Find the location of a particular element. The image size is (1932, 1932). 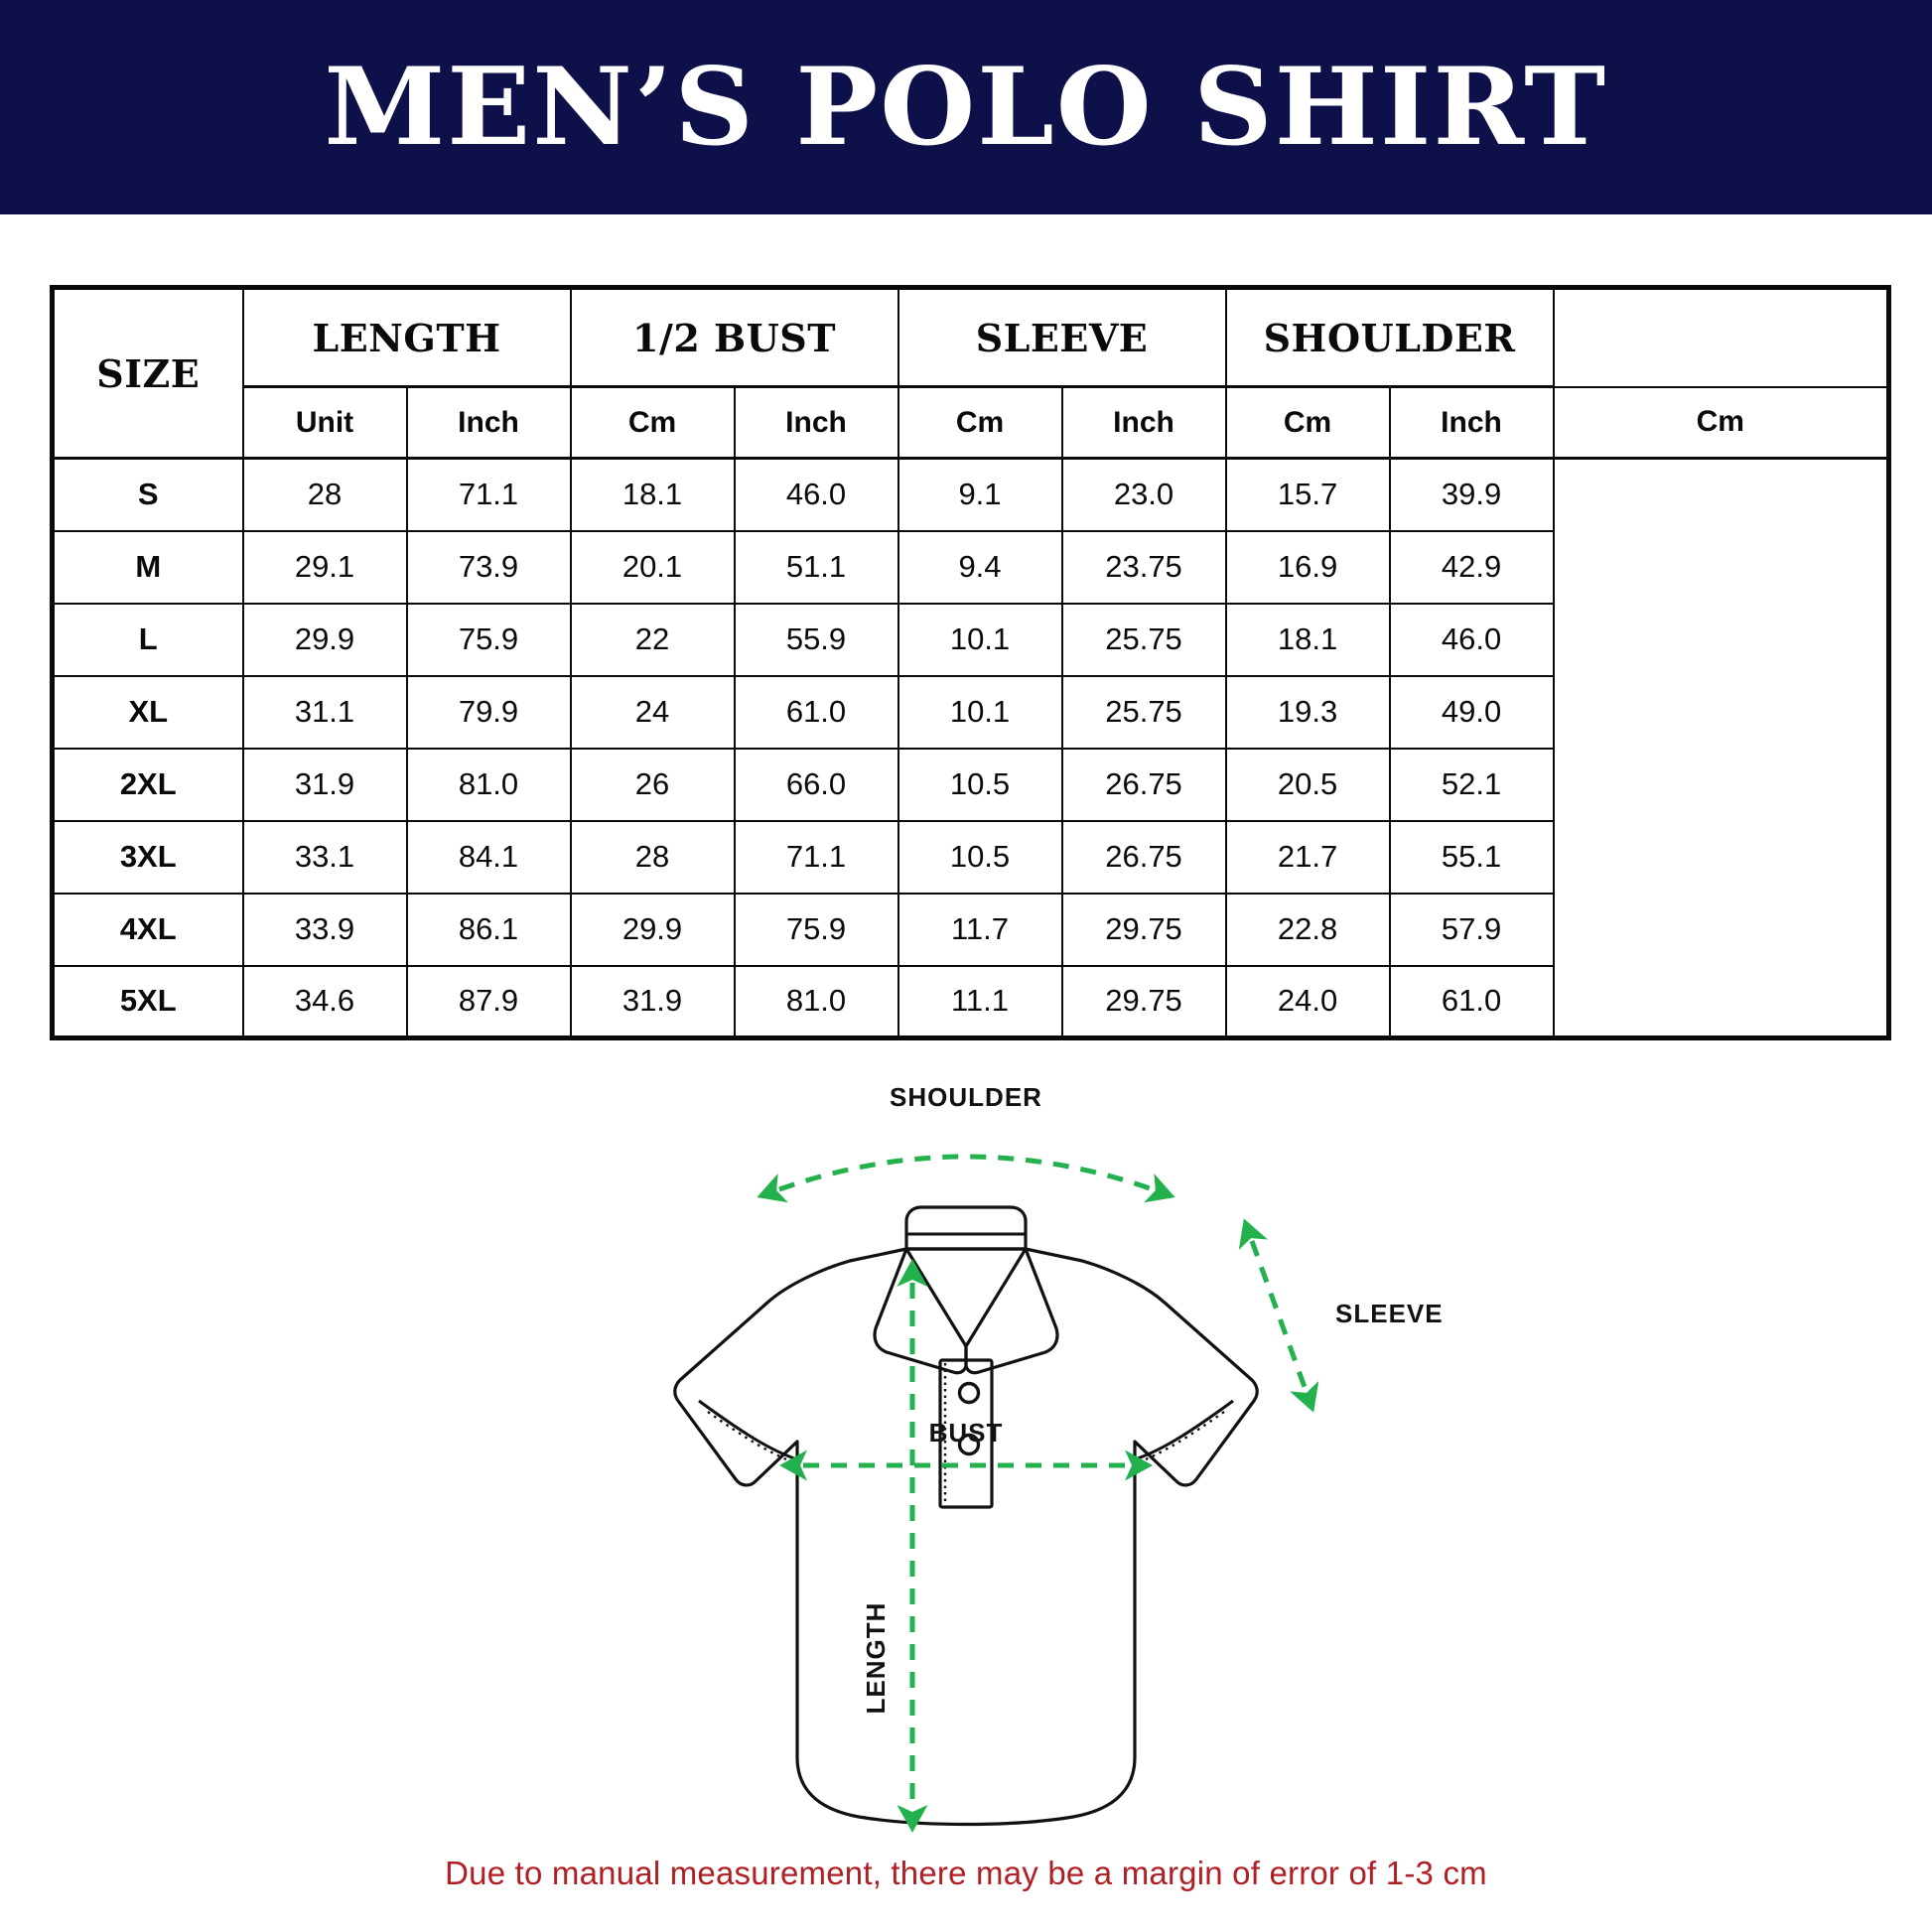

unit-header-bust-cm: Cm is located at coordinates (980, 423).